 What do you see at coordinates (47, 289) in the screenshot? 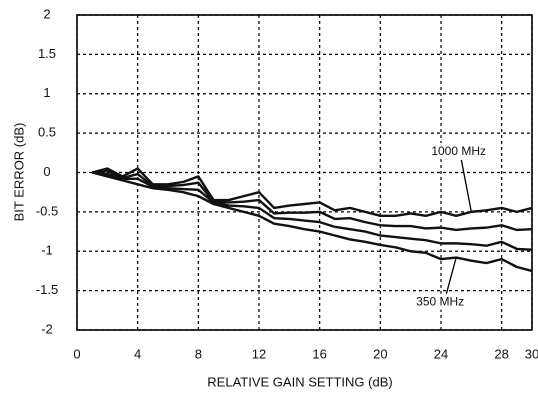
I see `y-tick-label: -1.5` at bounding box center [47, 289].